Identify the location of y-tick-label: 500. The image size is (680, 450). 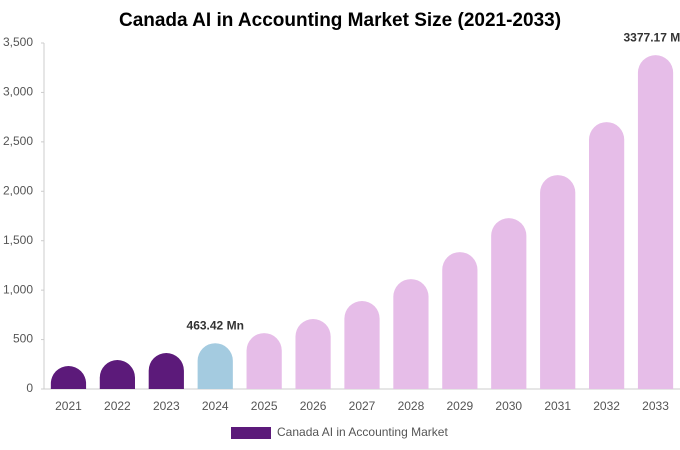
(23, 339).